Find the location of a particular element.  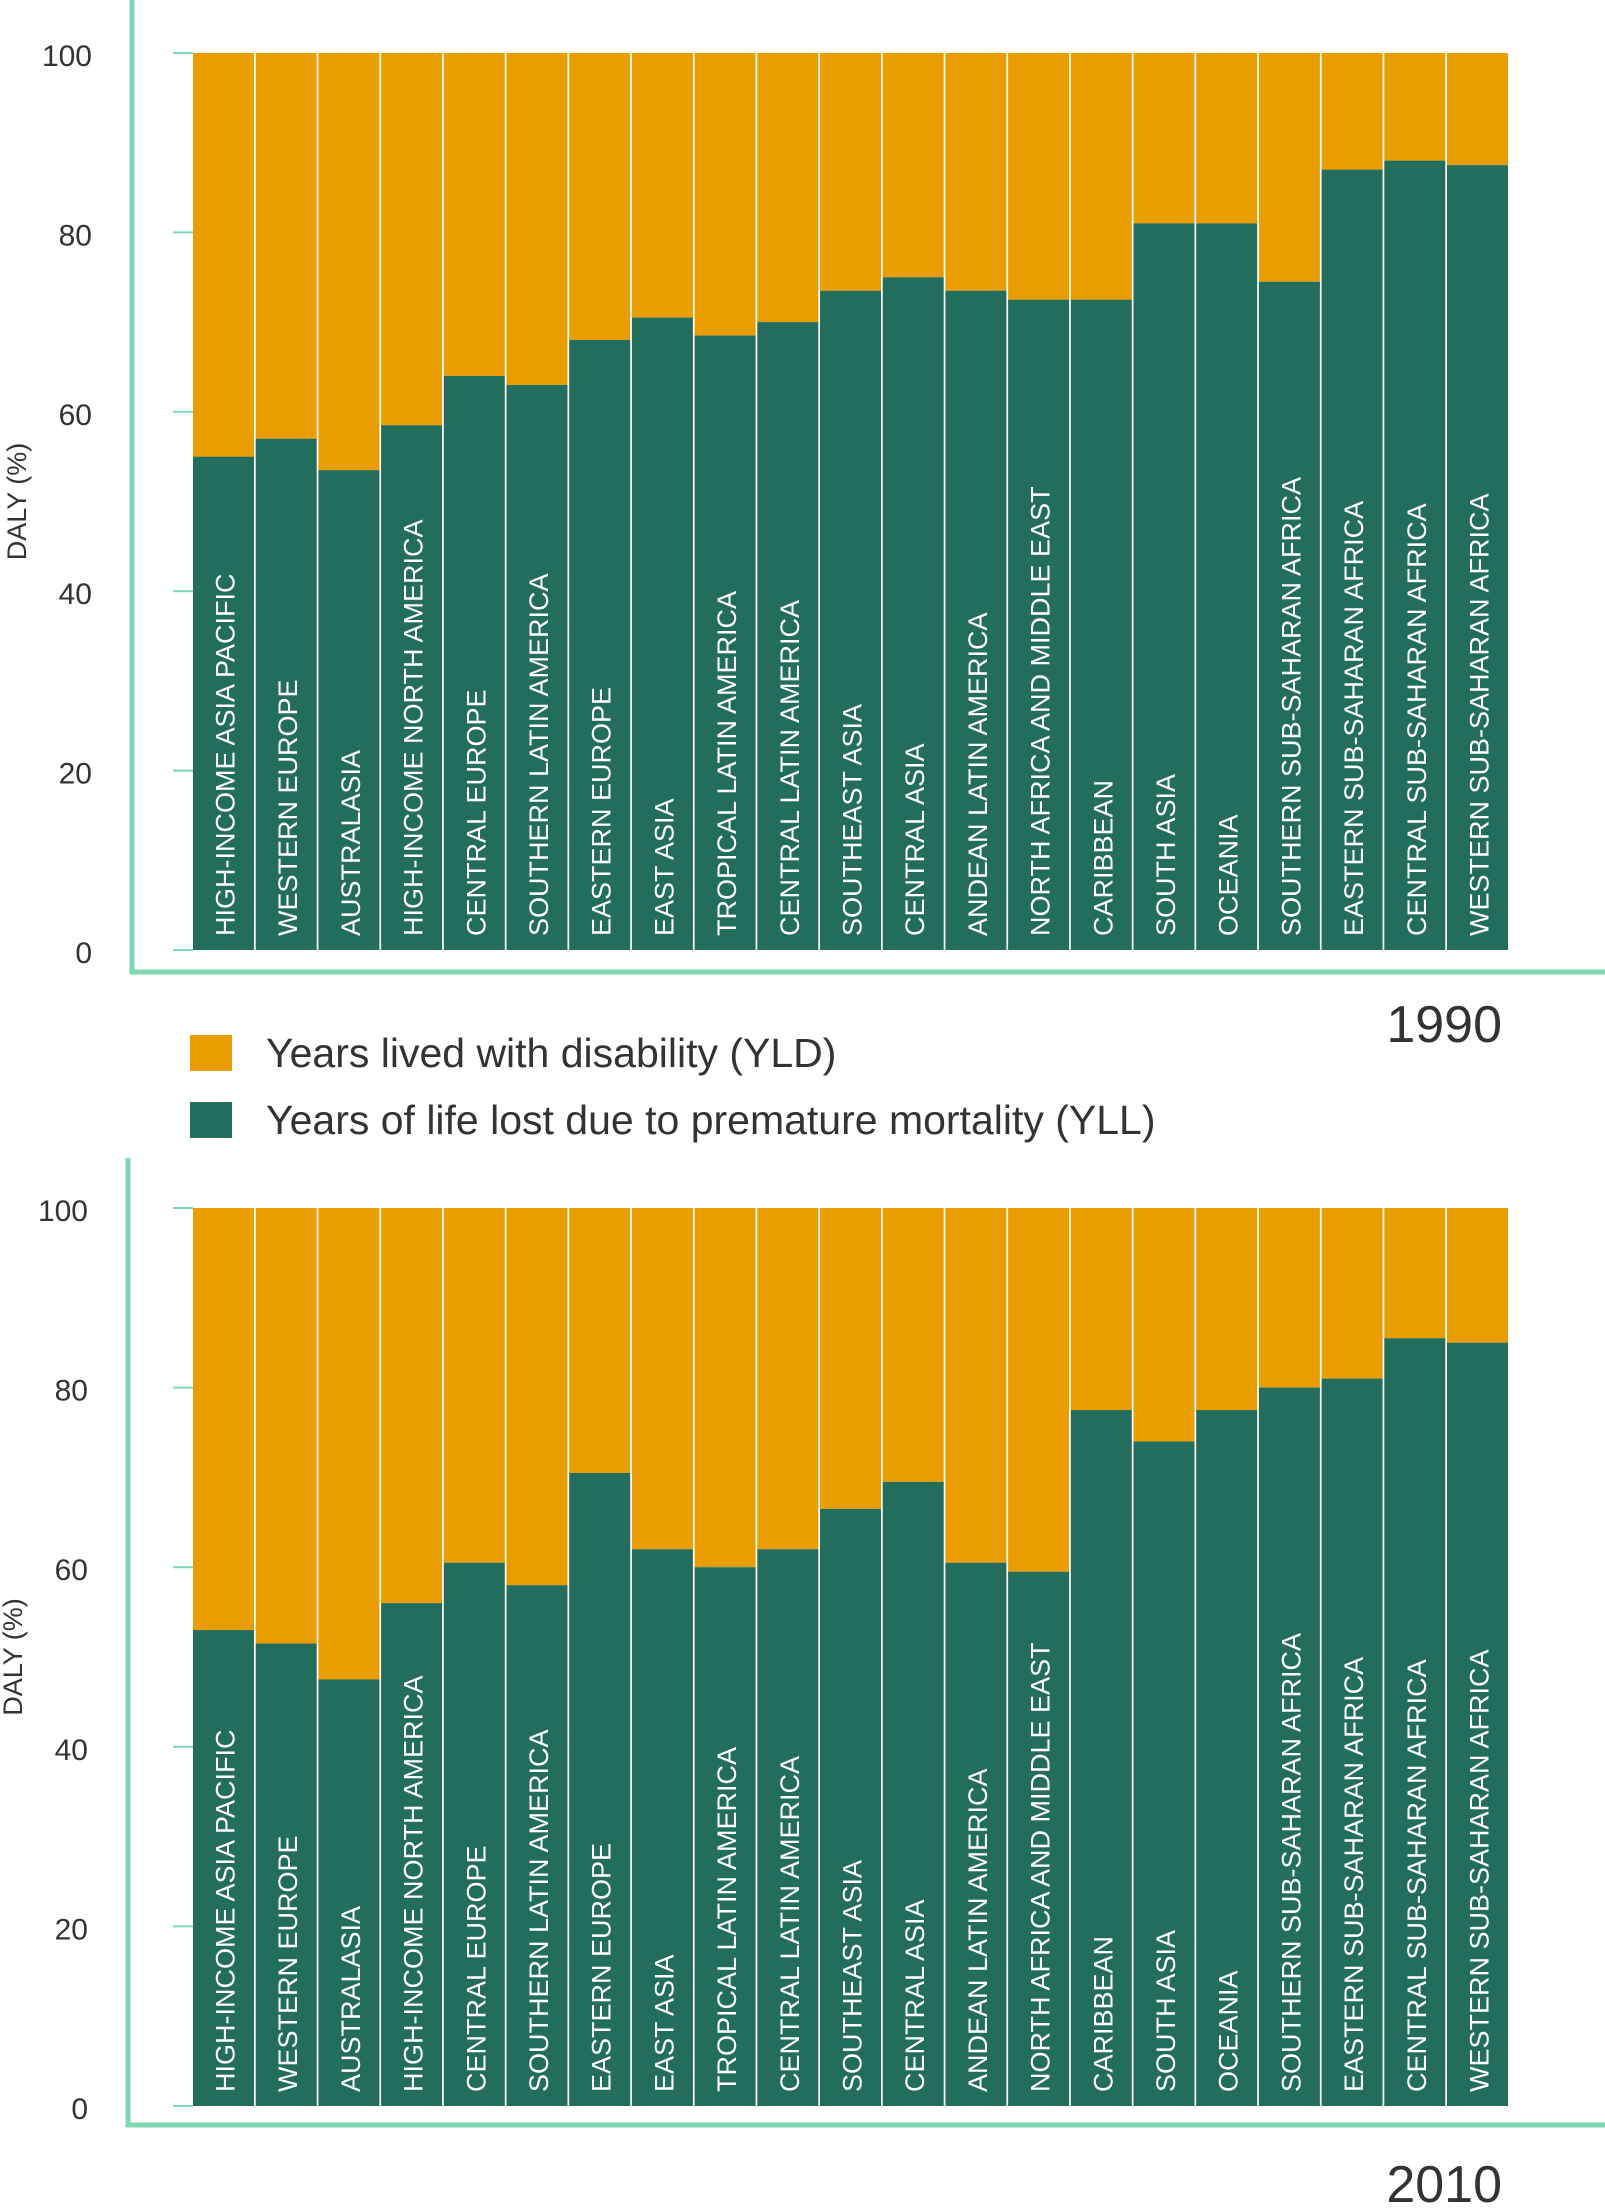

legend-swatch-yll is located at coordinates (211, 1120).